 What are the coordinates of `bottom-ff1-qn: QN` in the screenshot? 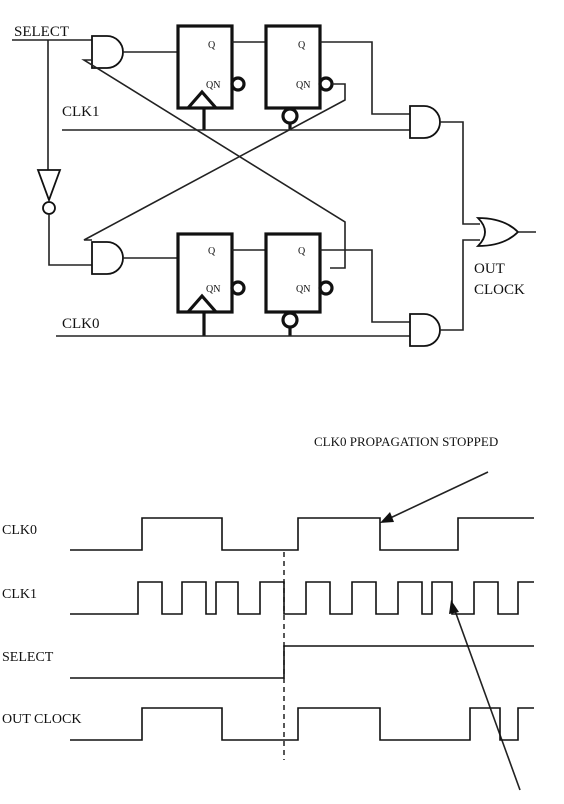 It's located at (213, 289).